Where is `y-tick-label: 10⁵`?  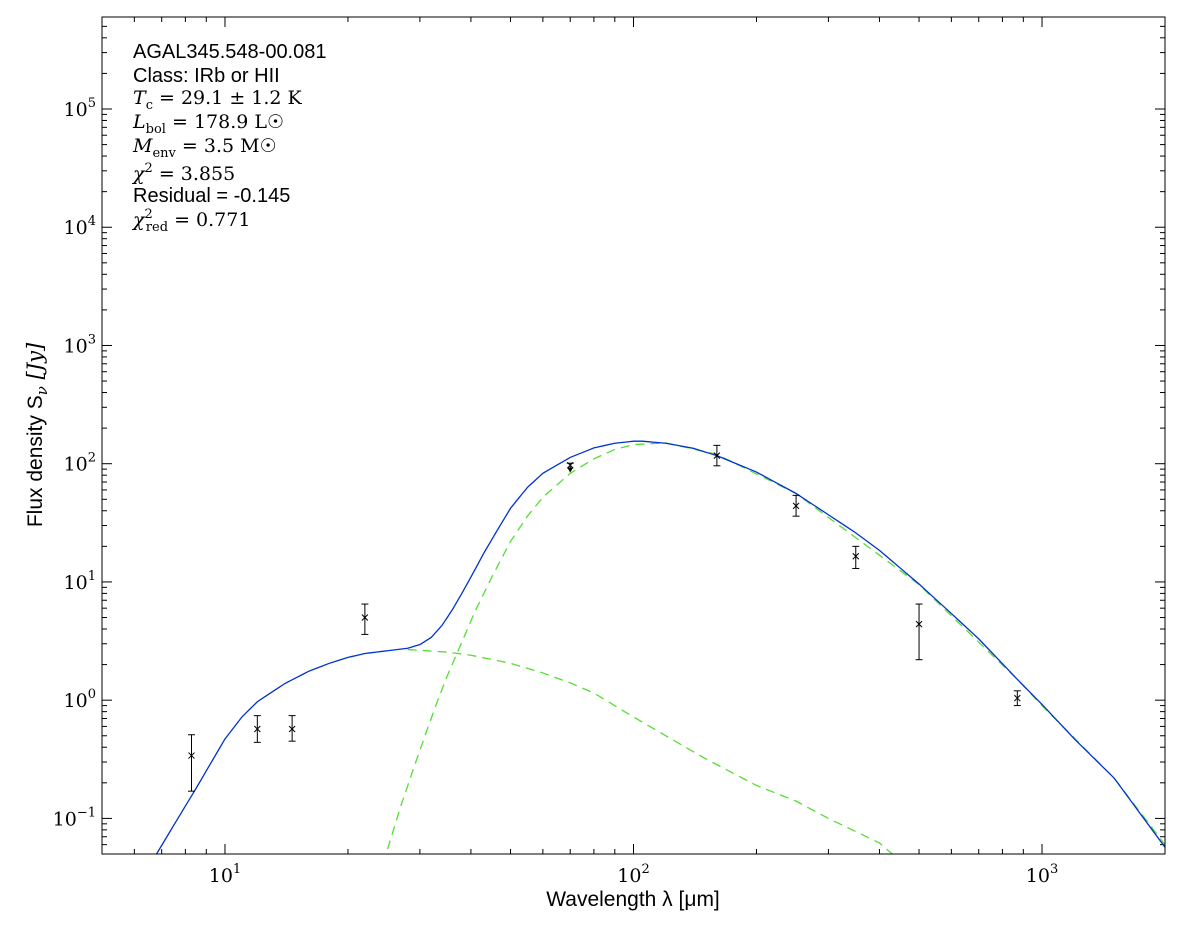 y-tick-label: 10⁵ is located at coordinates (80, 108).